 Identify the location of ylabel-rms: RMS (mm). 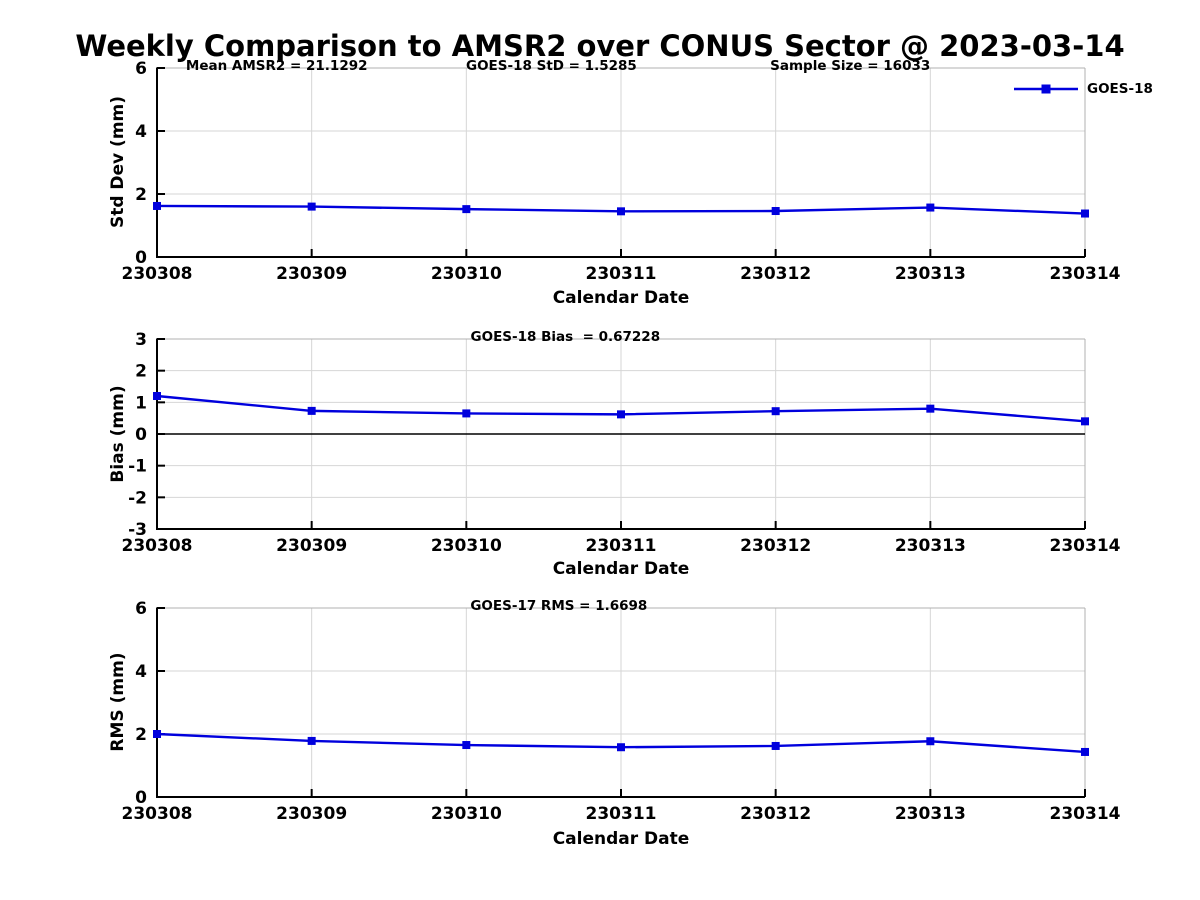
(118, 702).